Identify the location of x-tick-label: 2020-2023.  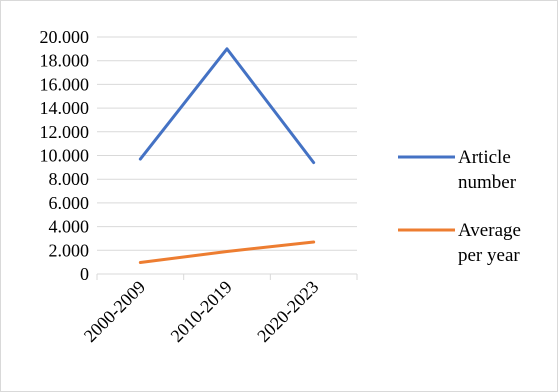
(287, 311).